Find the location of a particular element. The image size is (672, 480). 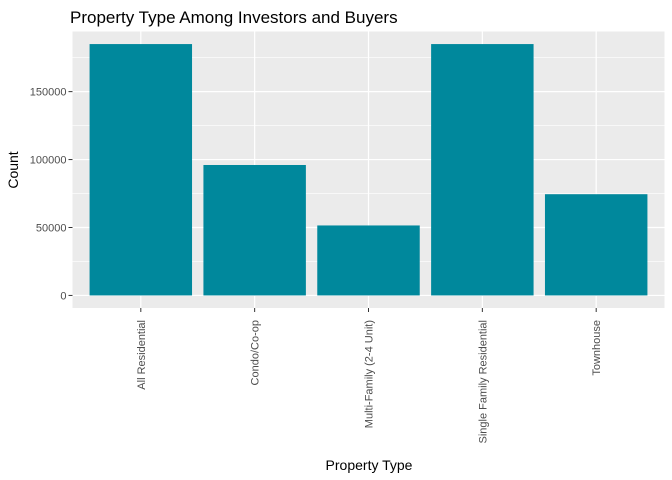

x-tick-label: All Residential is located at coordinates (142, 355).